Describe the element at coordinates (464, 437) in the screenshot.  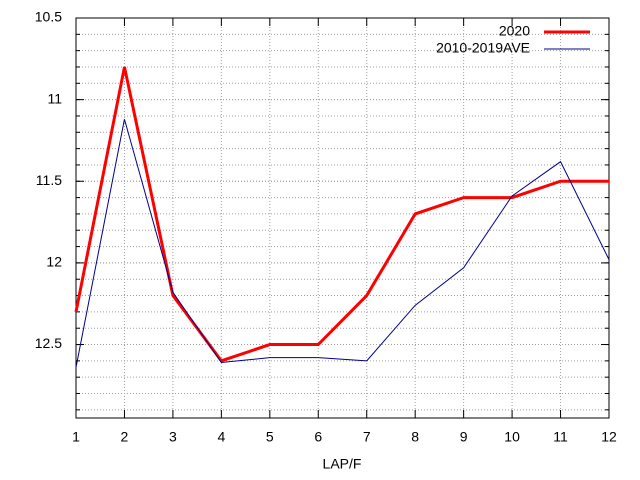
I see `x-tick-label: 9` at that location.